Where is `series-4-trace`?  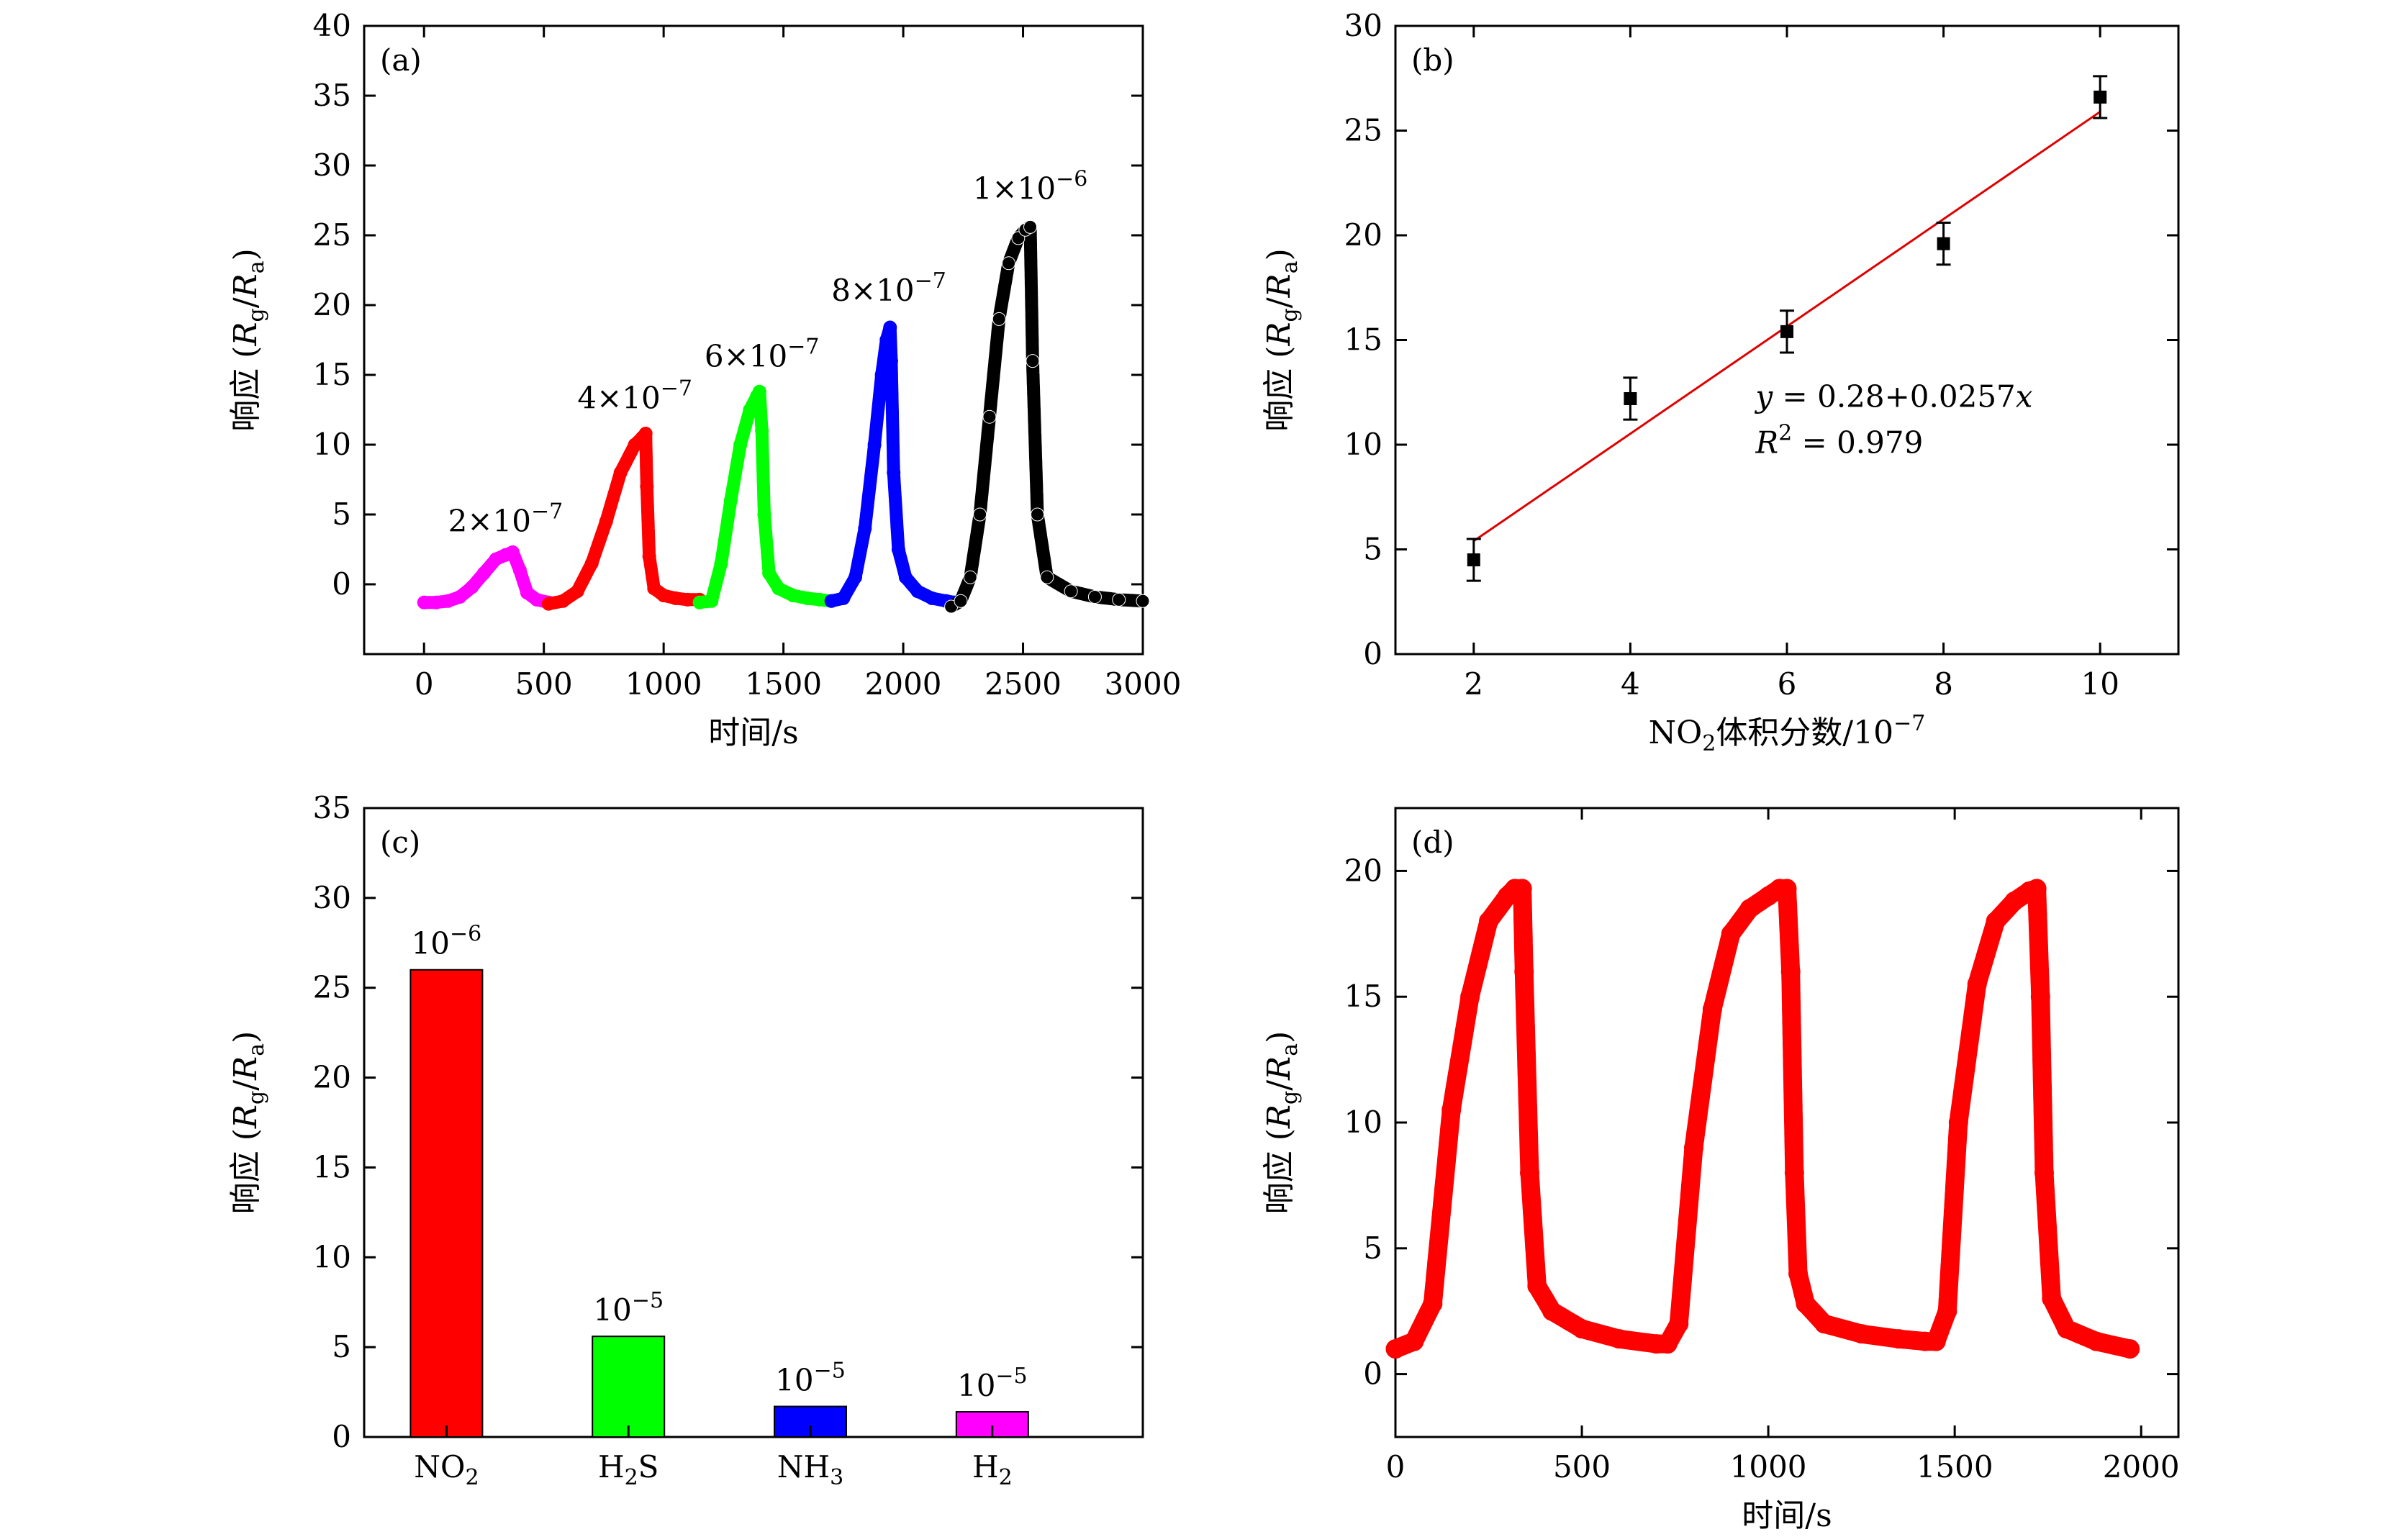 series-4-trace is located at coordinates (1046, 417).